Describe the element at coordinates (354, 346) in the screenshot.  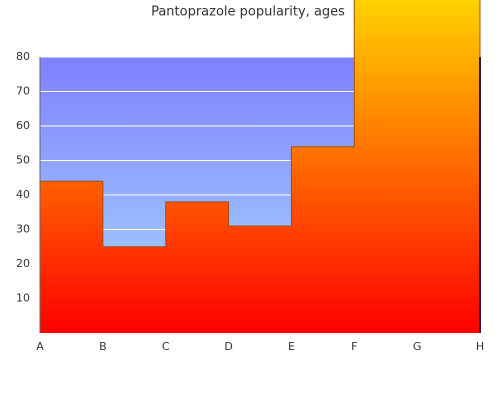
I see `x-tick-label: F` at that location.